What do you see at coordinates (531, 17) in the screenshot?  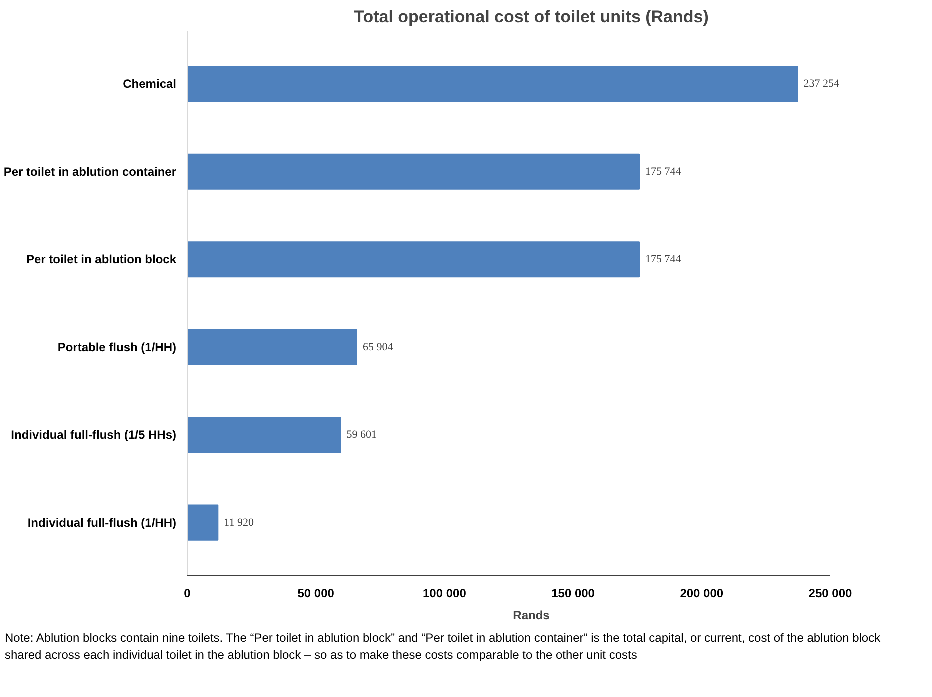 I see `chart-title: Total operational cost of toilet units (Rands)` at bounding box center [531, 17].